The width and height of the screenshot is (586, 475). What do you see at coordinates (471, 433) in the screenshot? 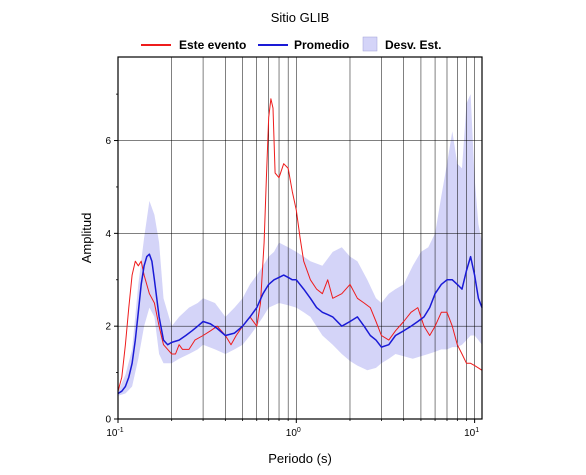
I see `x-tick-label: 10¹` at bounding box center [471, 433].